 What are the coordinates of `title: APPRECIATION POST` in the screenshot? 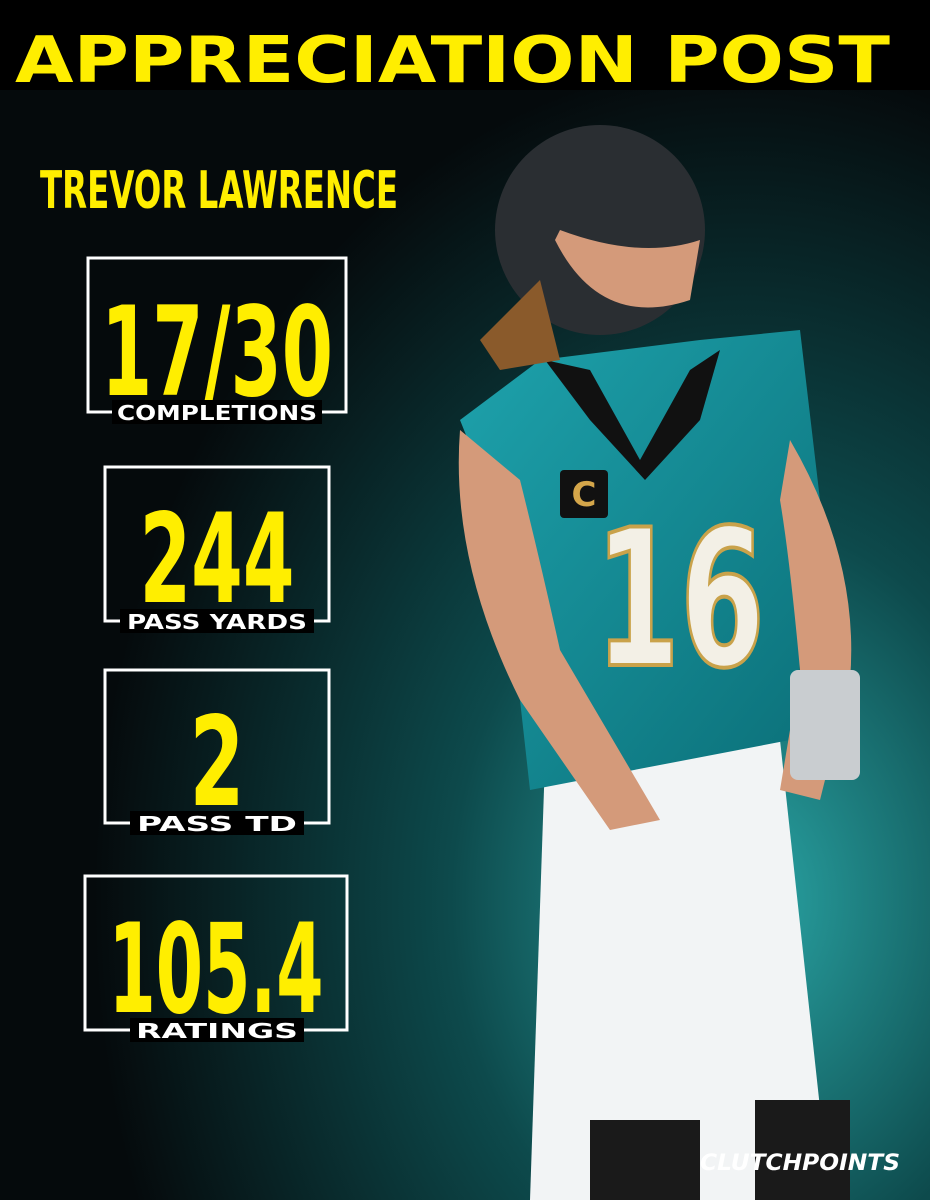 It's located at (452, 61).